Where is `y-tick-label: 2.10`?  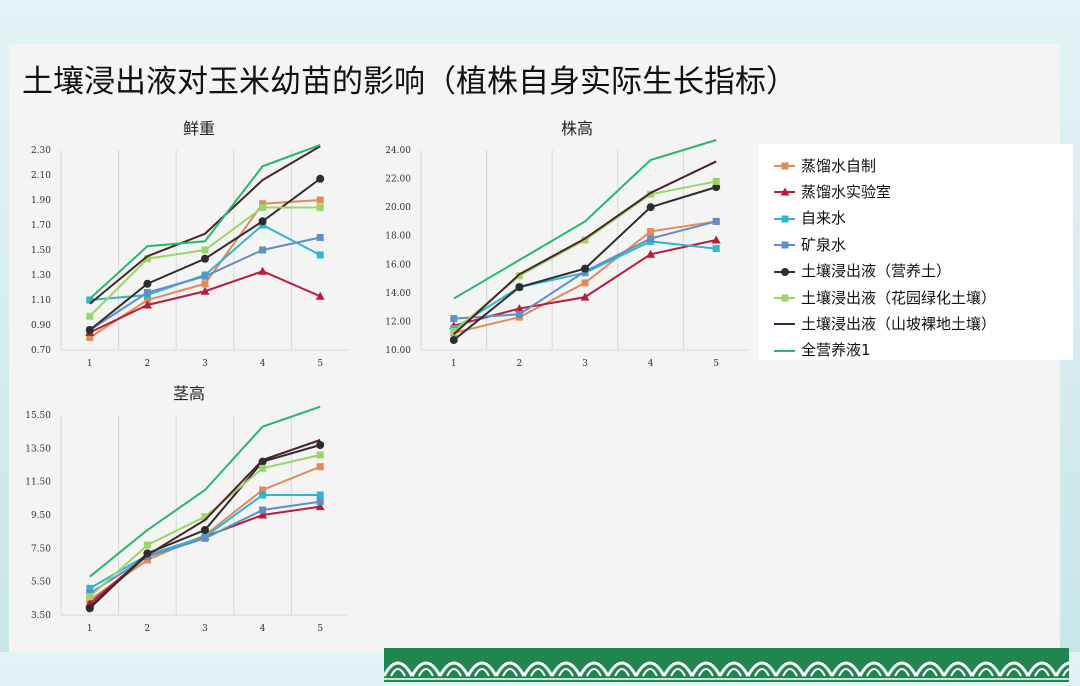
y-tick-label: 2.10 is located at coordinates (41, 176).